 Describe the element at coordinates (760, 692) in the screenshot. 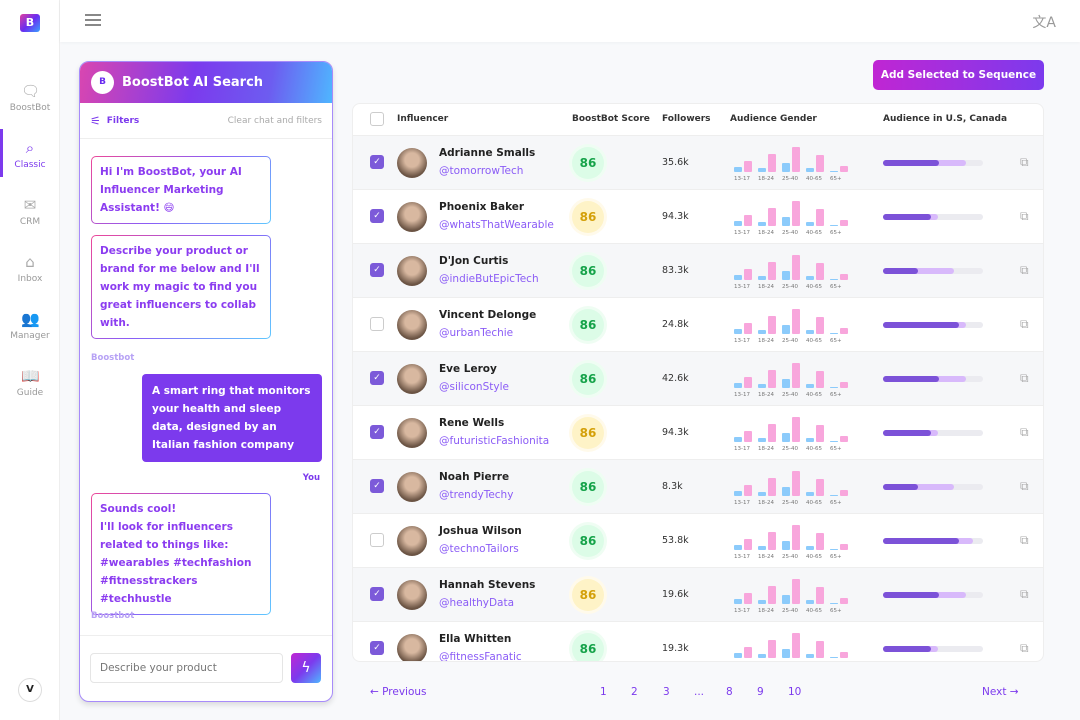

I see `page-9: 9` at that location.